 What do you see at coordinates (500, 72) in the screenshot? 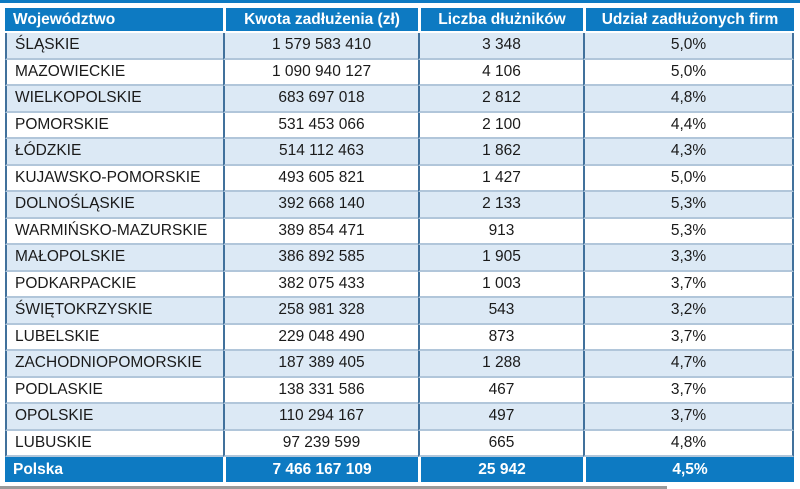
I see `cell-liczba: 4 106` at bounding box center [500, 72].